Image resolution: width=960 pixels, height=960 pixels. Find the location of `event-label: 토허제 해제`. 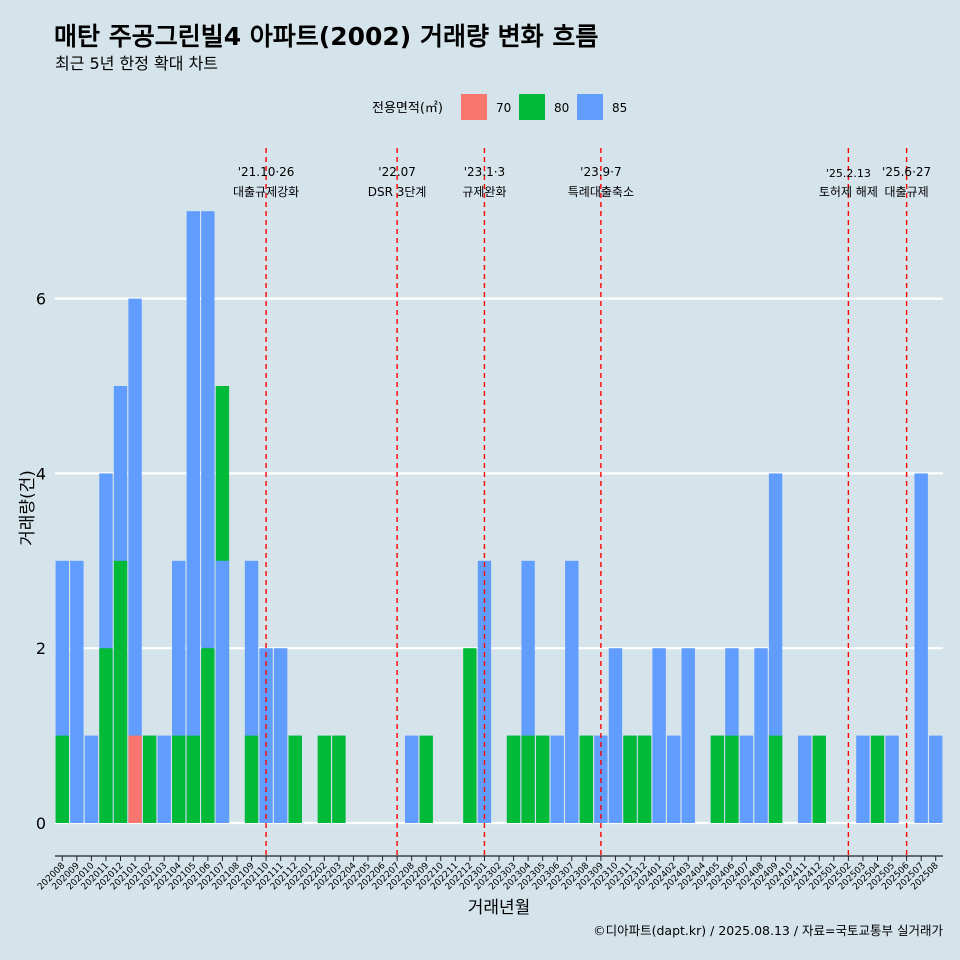

event-label: 토허제 해제 is located at coordinates (848, 192).